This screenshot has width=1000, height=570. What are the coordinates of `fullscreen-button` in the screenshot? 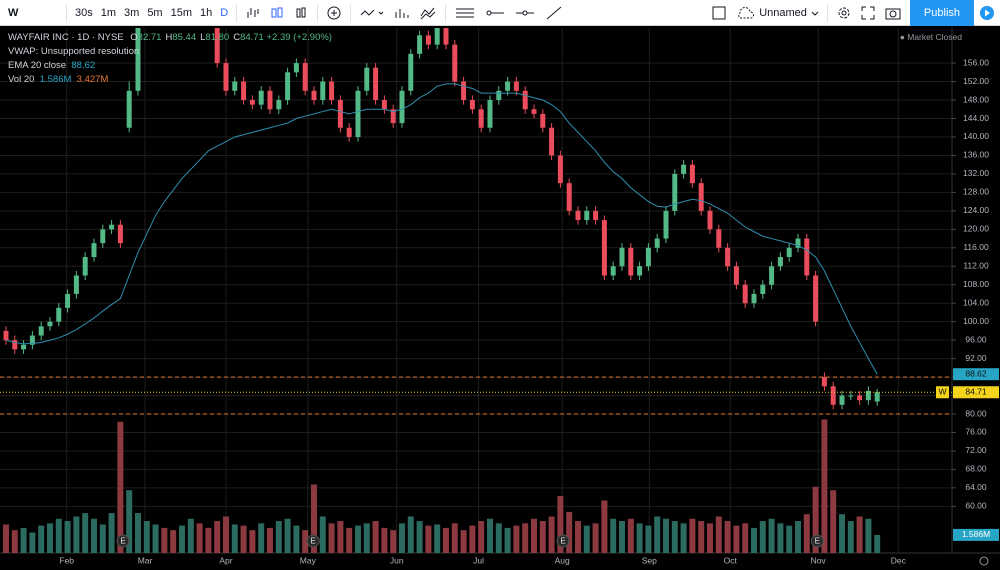 It's located at (868, 13).